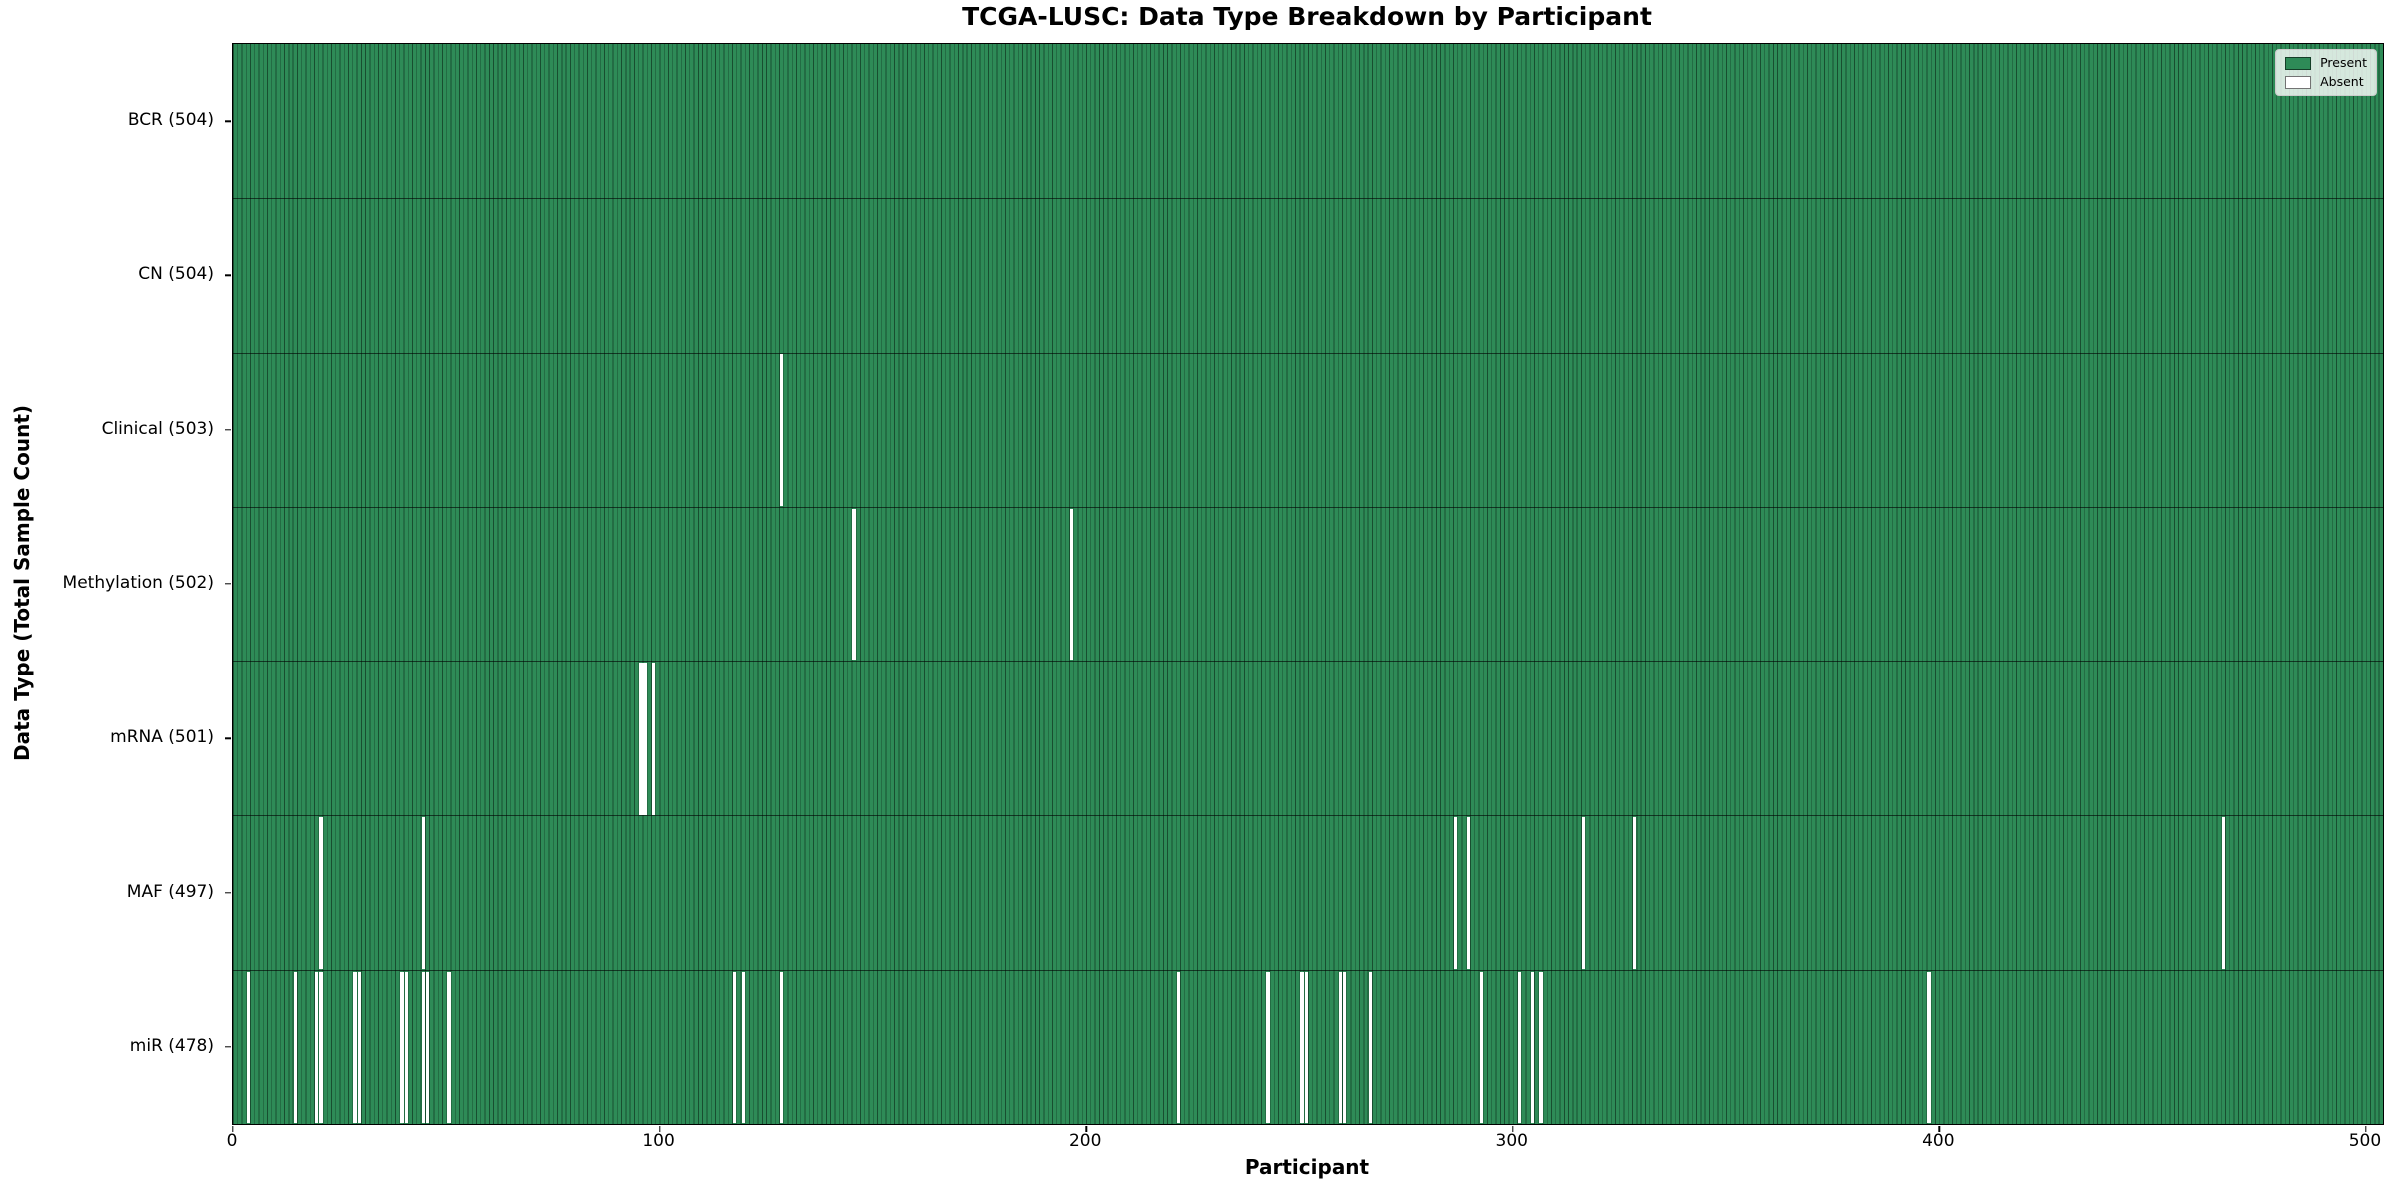  Describe the element at coordinates (138, 583) in the screenshot. I see `y-tick-label: Methylation (502)` at that location.